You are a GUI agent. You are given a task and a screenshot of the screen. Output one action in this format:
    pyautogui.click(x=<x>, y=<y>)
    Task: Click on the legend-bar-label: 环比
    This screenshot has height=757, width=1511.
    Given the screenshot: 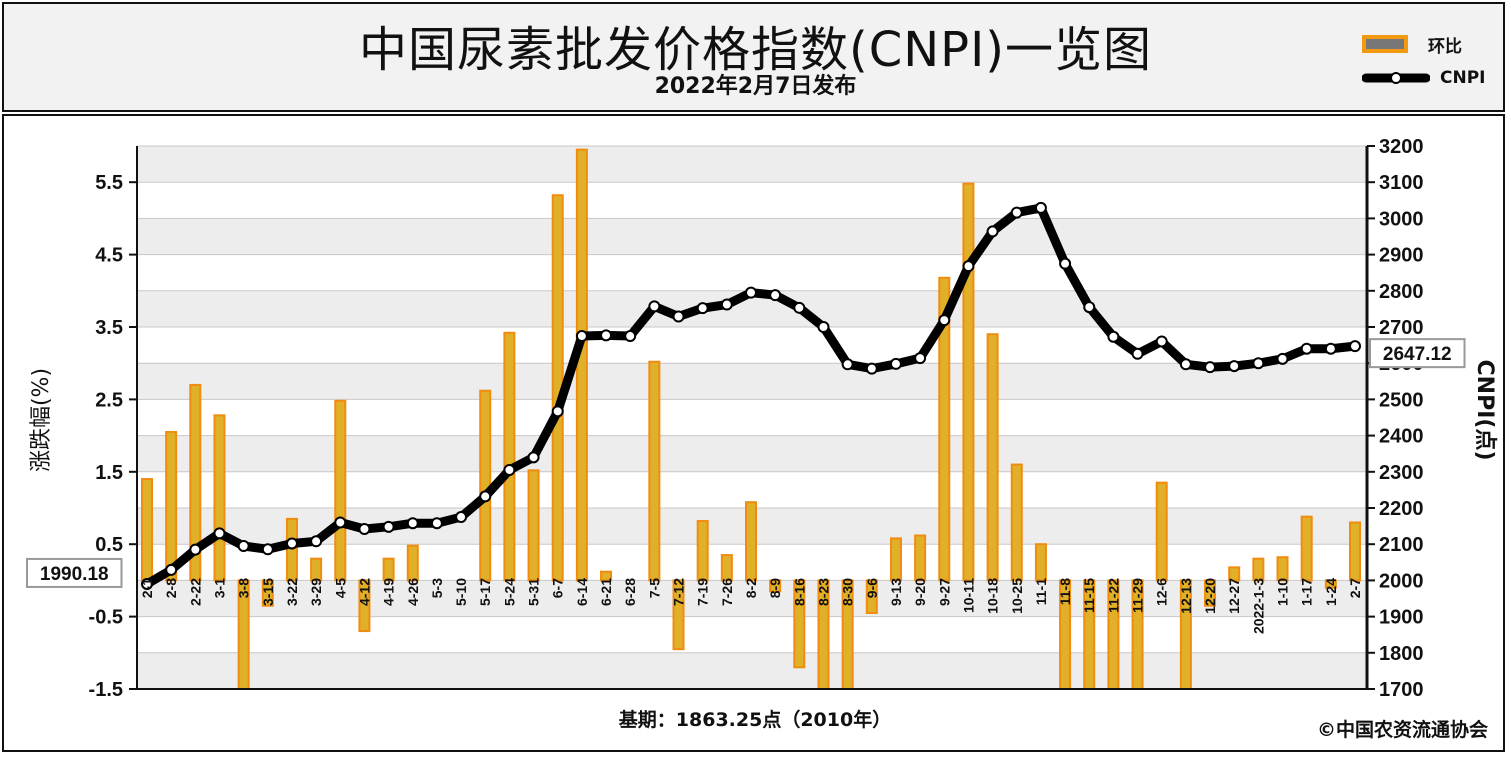 What is the action you would take?
    pyautogui.click(x=1445, y=46)
    